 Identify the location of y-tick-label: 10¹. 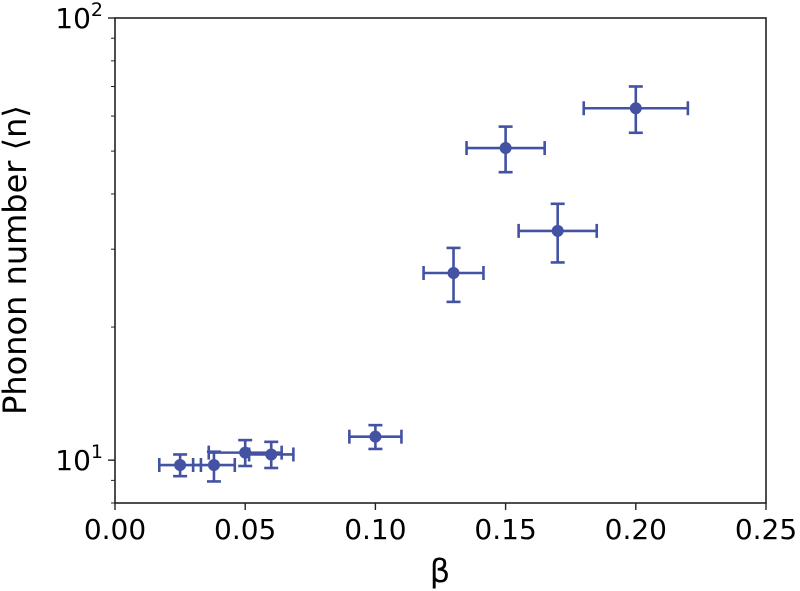
(79, 459).